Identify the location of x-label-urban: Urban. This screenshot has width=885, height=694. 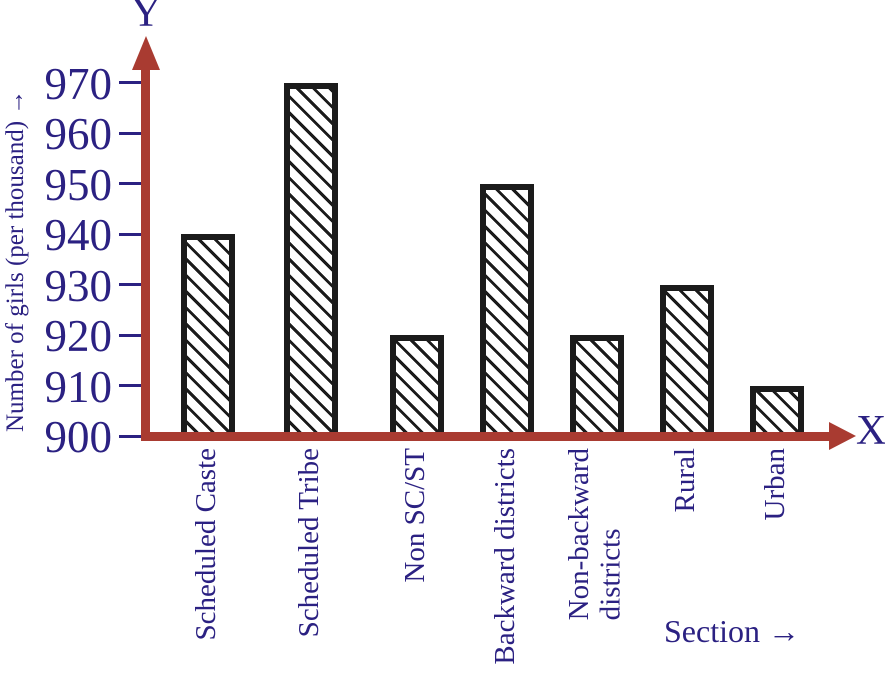
(775, 484).